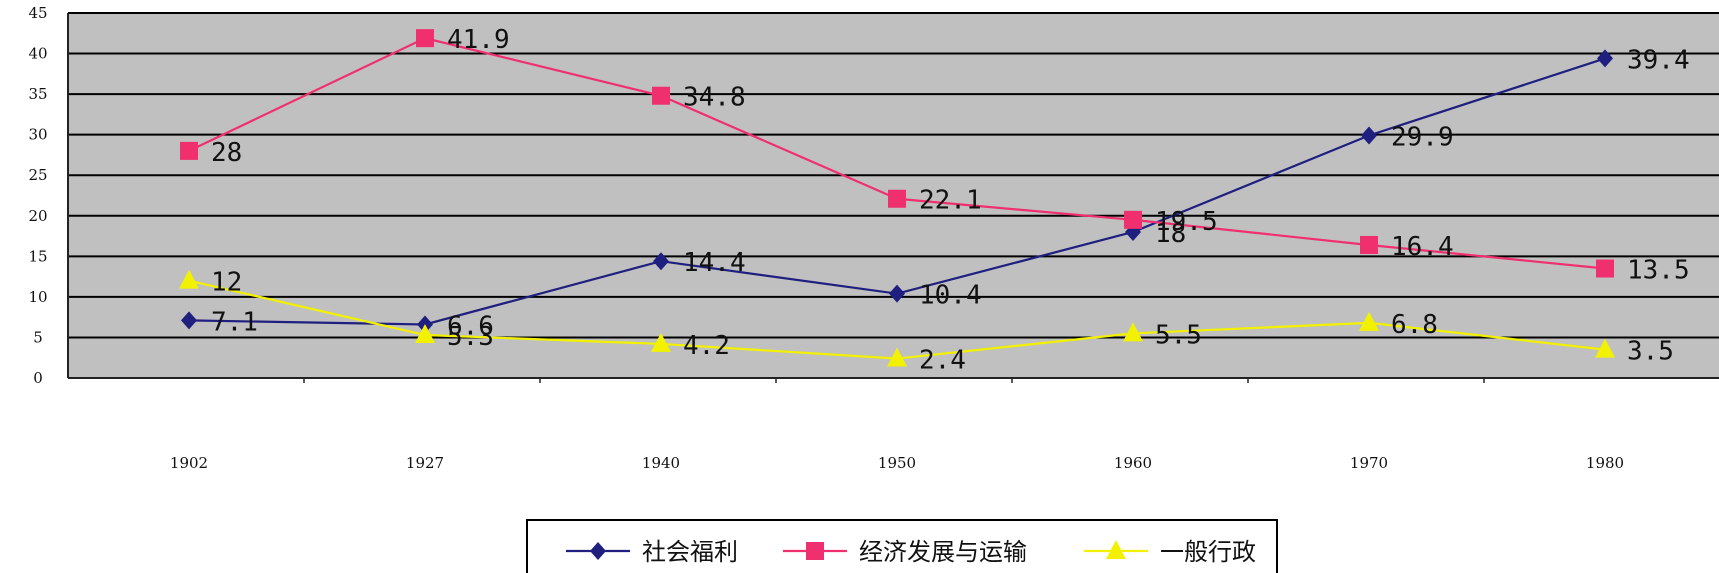 The width and height of the screenshot is (1719, 573). What do you see at coordinates (470, 326) in the screenshot?
I see `data-label: 6.6` at bounding box center [470, 326].